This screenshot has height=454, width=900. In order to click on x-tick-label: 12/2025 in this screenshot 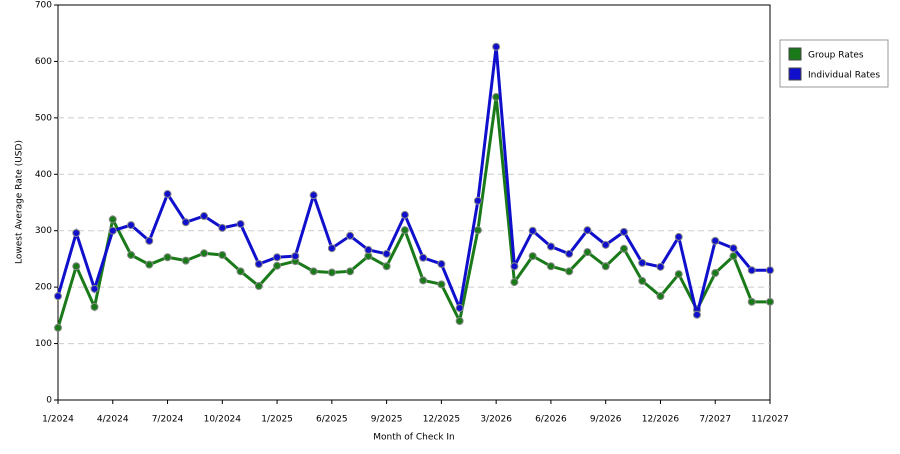, I will do `click(441, 420)`.